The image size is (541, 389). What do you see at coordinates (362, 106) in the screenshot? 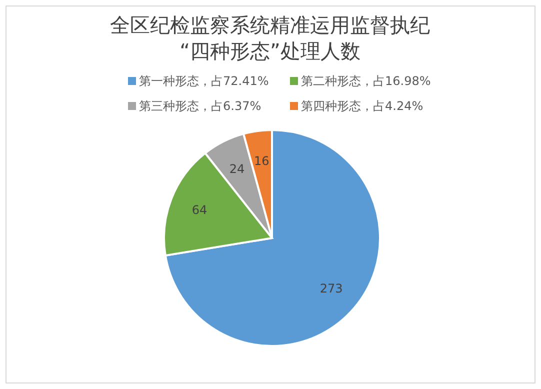
I see `legend-label: 第四种形态，占4.24%` at bounding box center [362, 106].